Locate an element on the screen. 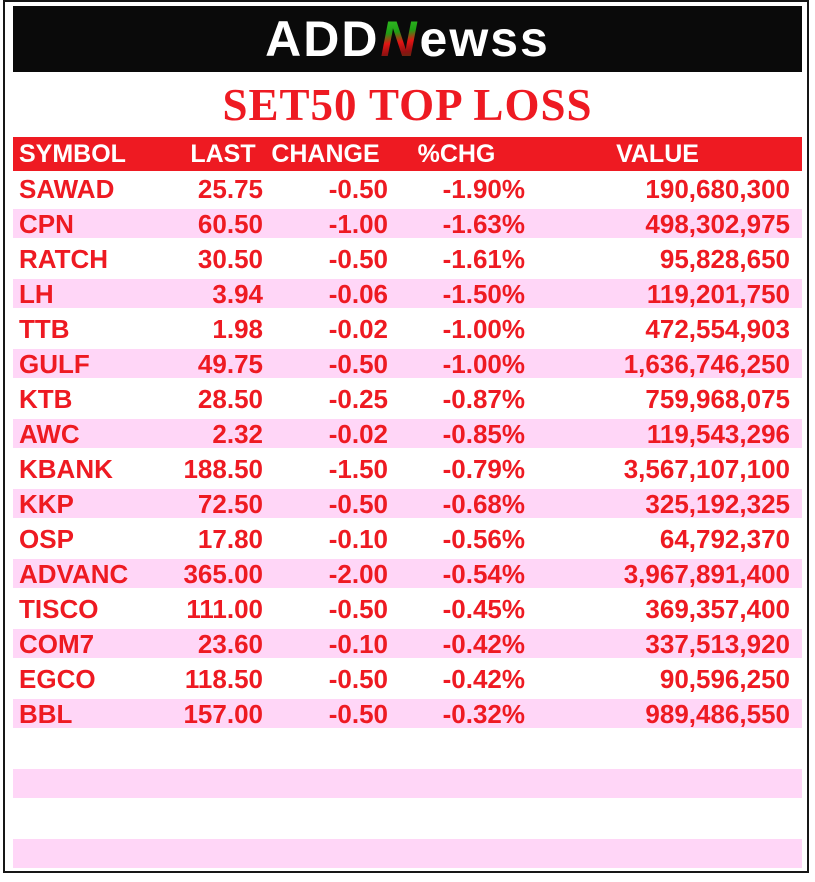 The width and height of the screenshot is (815, 882). addnewss-logo: ADDNewss is located at coordinates (407, 39).